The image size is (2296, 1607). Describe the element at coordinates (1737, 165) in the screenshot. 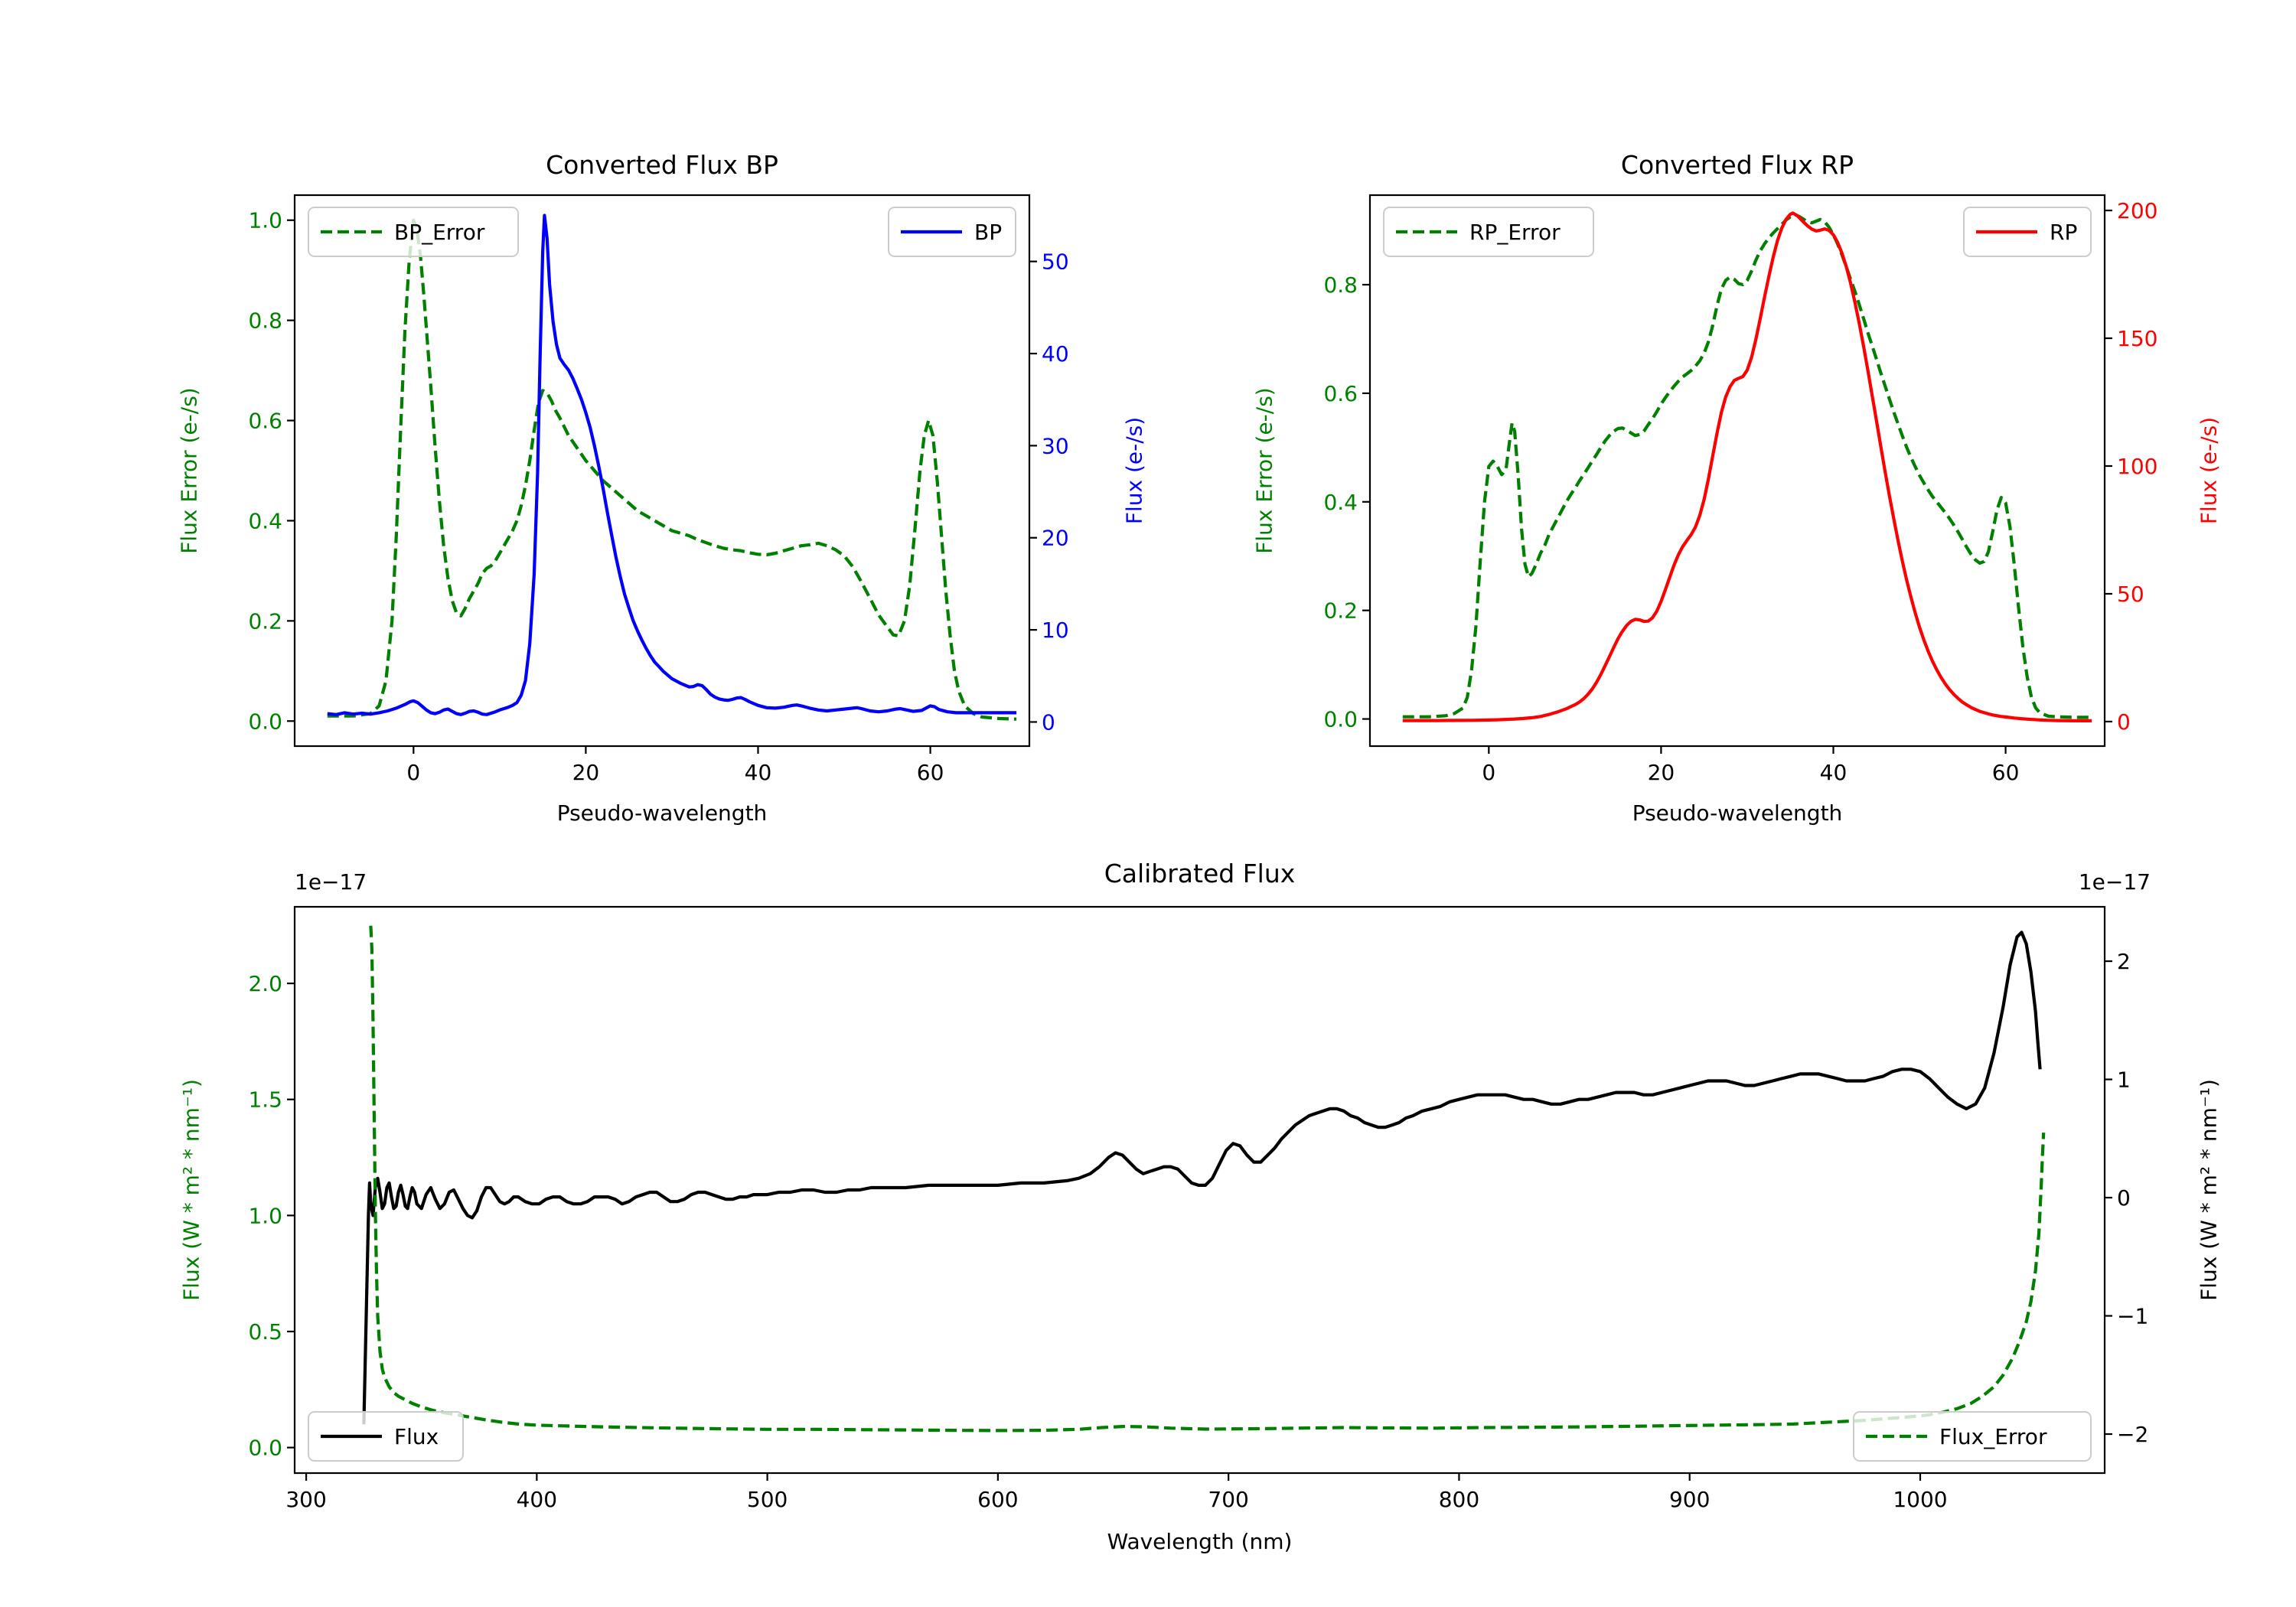

I see `chart-rp-title: Converted Flux RP` at that location.